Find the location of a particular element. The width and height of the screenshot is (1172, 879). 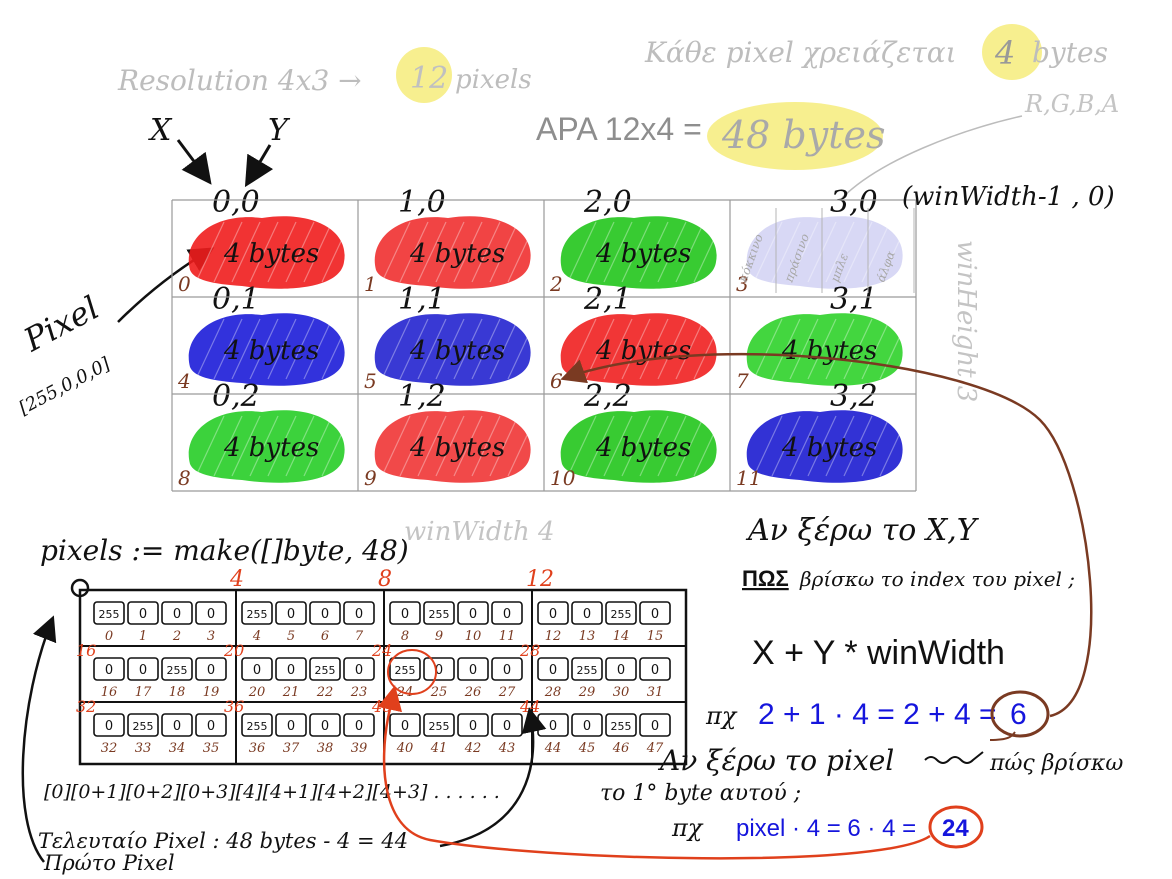

bytes-per-pixel-suffix: bytes is located at coordinates (1070, 52).